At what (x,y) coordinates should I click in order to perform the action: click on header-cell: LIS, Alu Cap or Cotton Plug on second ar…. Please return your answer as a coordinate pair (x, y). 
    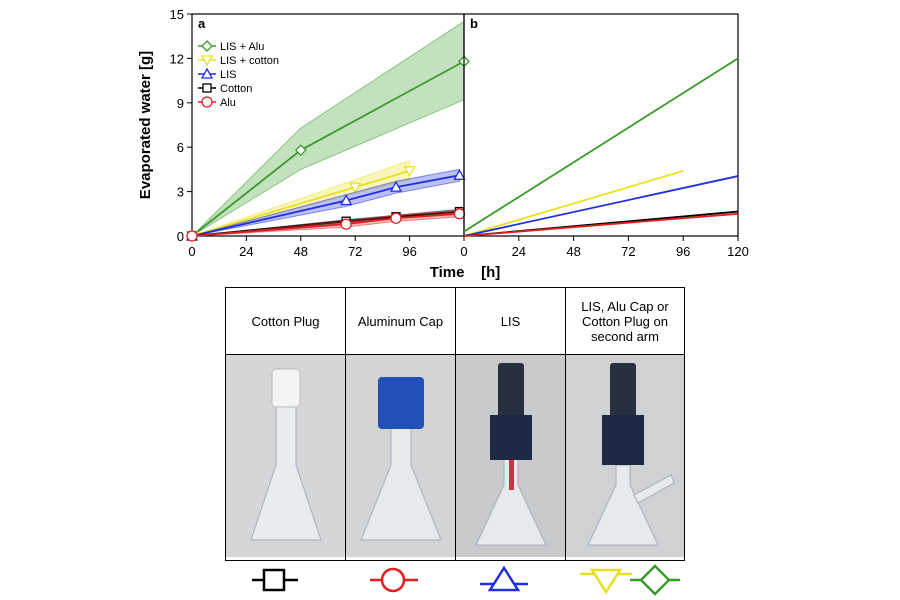
    Looking at the image, I should click on (625, 321).